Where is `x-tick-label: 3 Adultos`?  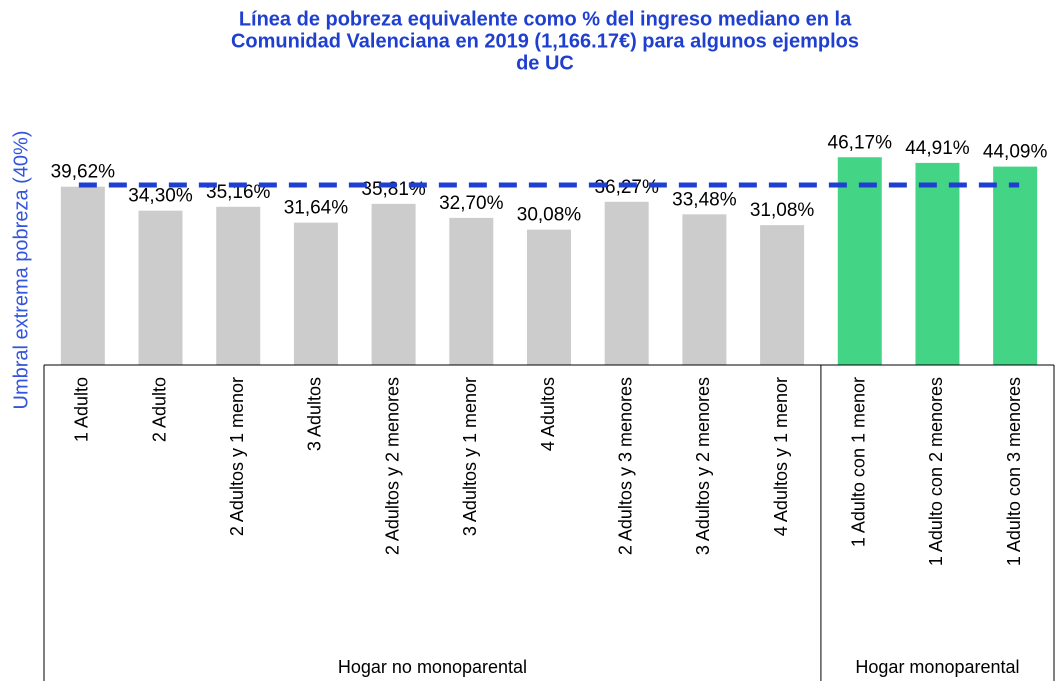 x-tick-label: 3 Adultos is located at coordinates (315, 414).